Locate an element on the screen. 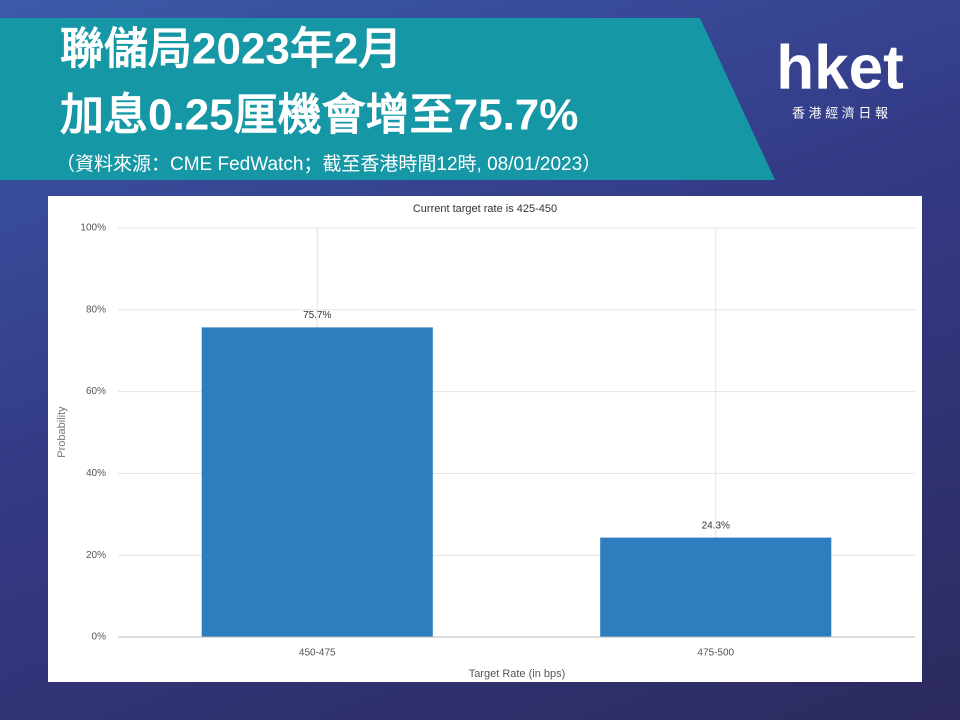 This screenshot has height=720, width=960. y-tick-label: 100% is located at coordinates (93, 228).